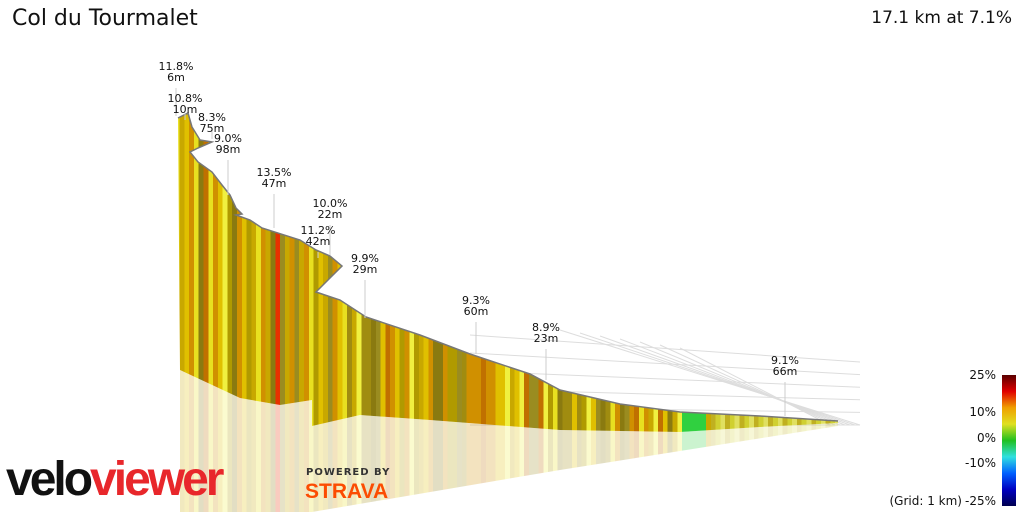 The width and height of the screenshot is (1024, 512). I want to click on annotation-length: 10m, so click(185, 109).